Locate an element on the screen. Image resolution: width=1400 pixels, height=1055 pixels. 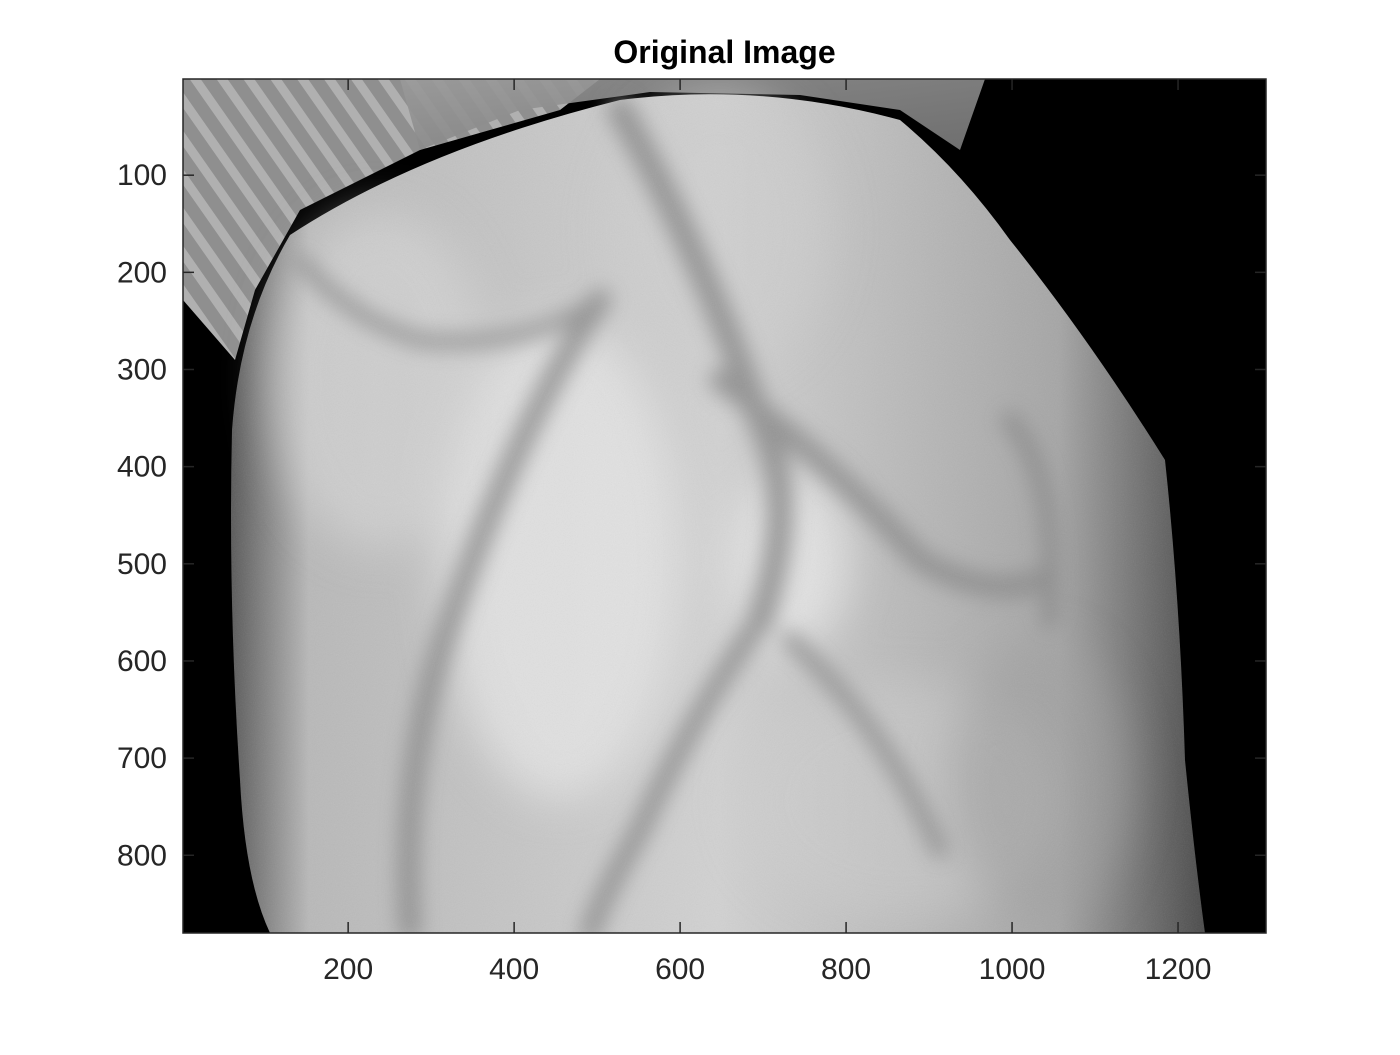
y-tick-label: 300 is located at coordinates (142, 369).